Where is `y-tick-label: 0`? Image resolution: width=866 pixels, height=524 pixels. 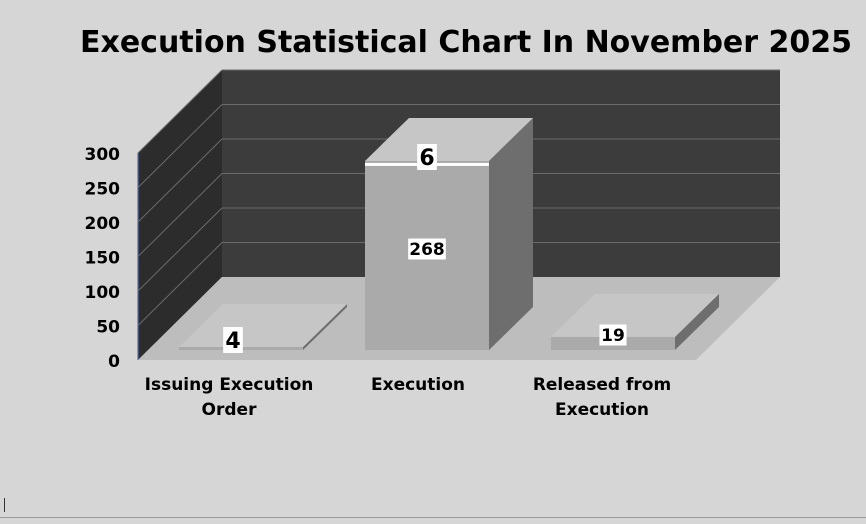
y-tick-label: 0 is located at coordinates (114, 362).